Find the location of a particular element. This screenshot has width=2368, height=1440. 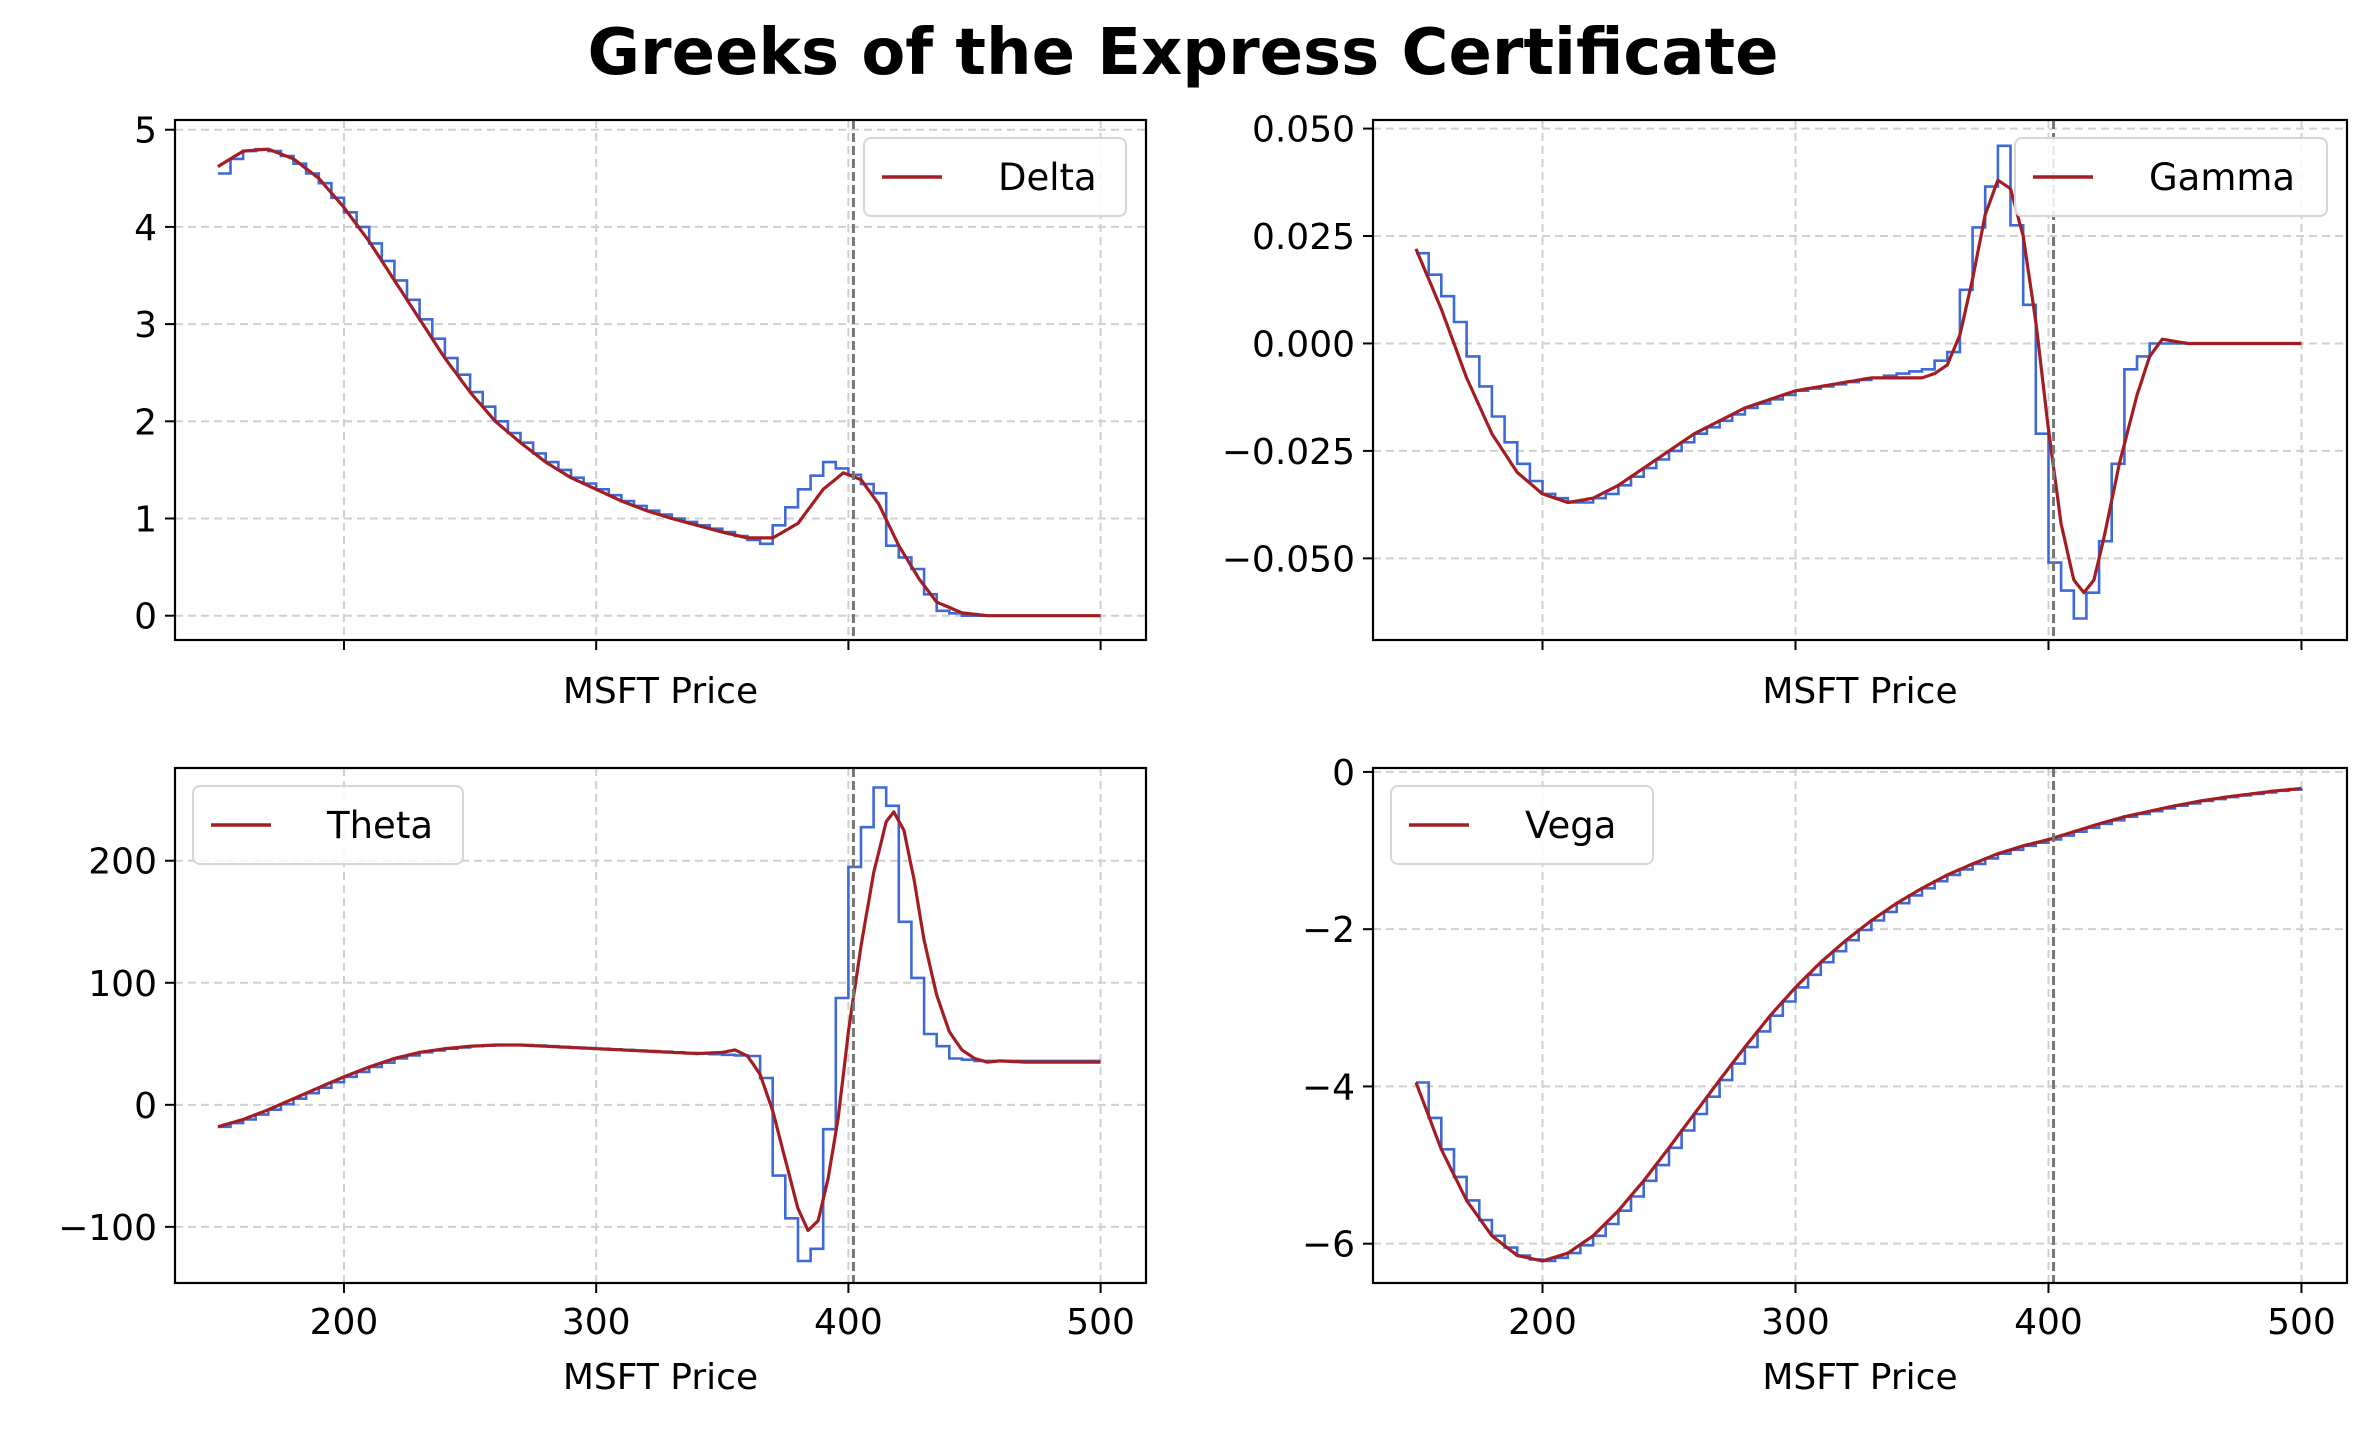

theta-legend-box is located at coordinates (328, 825).